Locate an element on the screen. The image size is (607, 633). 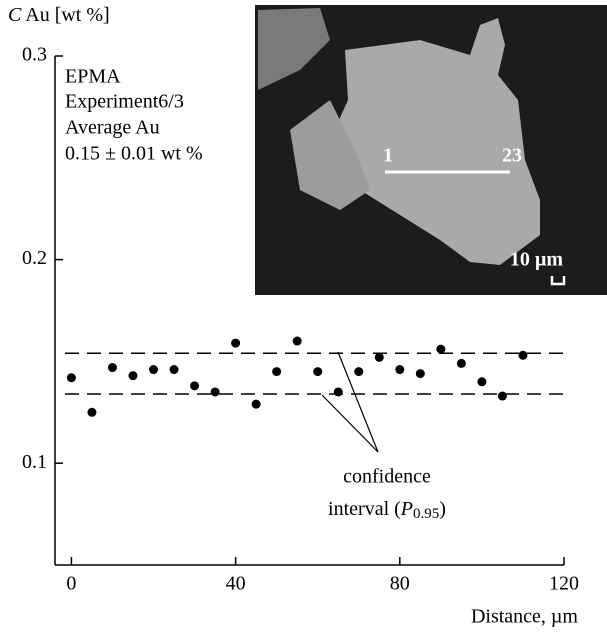
x-tick-label: 0 is located at coordinates (71, 584).